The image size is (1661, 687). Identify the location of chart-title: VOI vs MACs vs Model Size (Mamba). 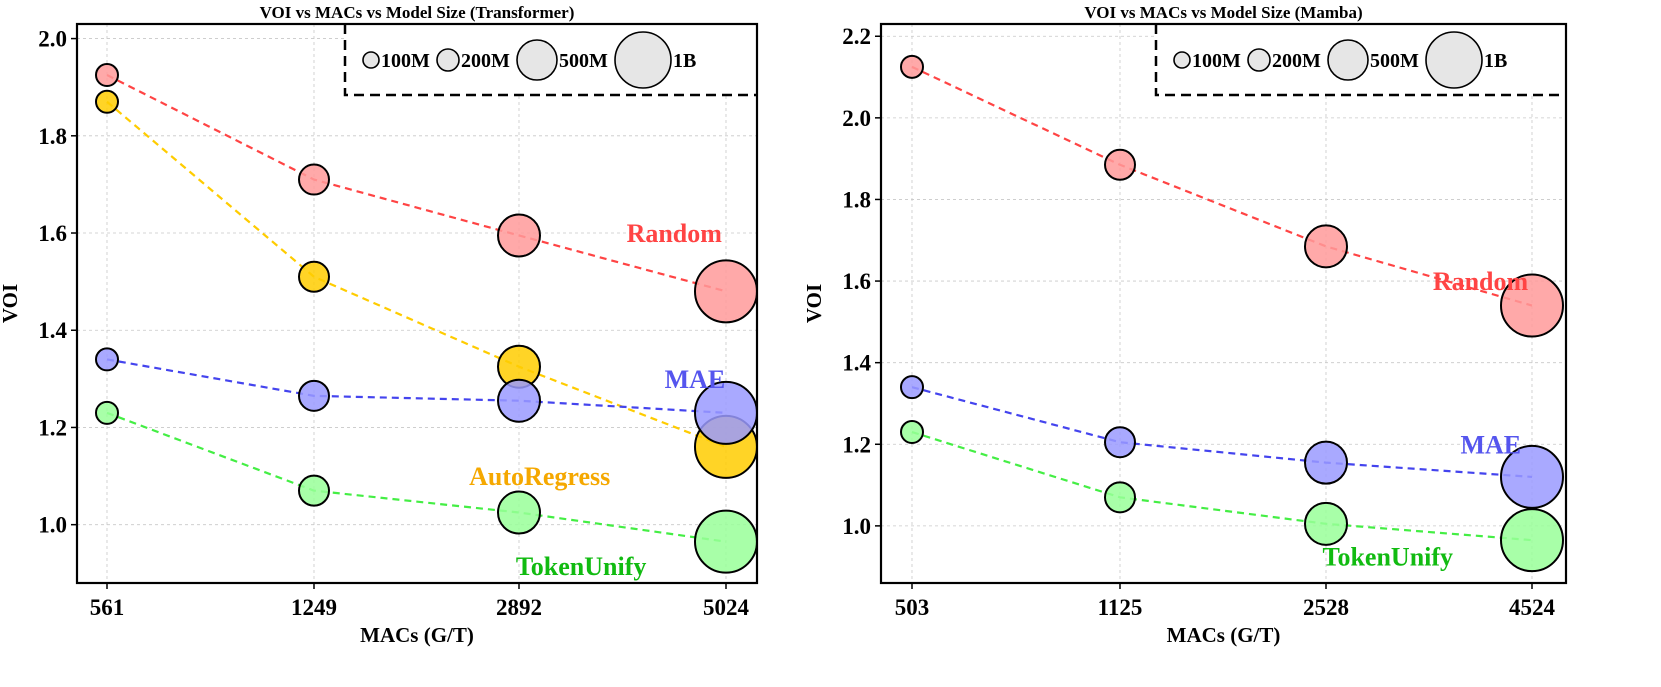
(1223, 12).